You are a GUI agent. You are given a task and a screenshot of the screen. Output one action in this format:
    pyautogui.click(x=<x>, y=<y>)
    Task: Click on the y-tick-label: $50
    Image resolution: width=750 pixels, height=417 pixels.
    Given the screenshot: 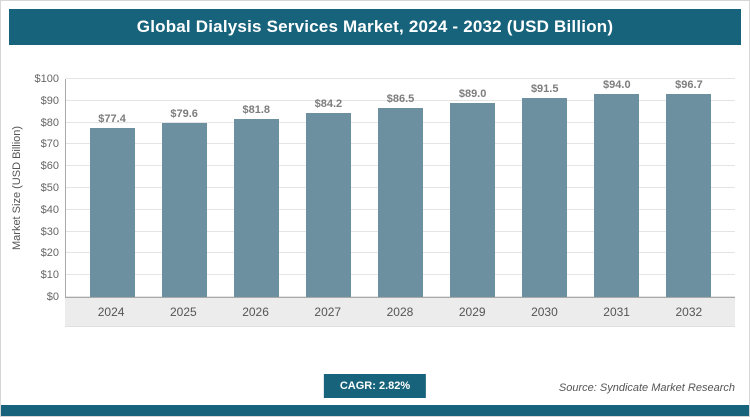 What is the action you would take?
    pyautogui.click(x=49, y=188)
    